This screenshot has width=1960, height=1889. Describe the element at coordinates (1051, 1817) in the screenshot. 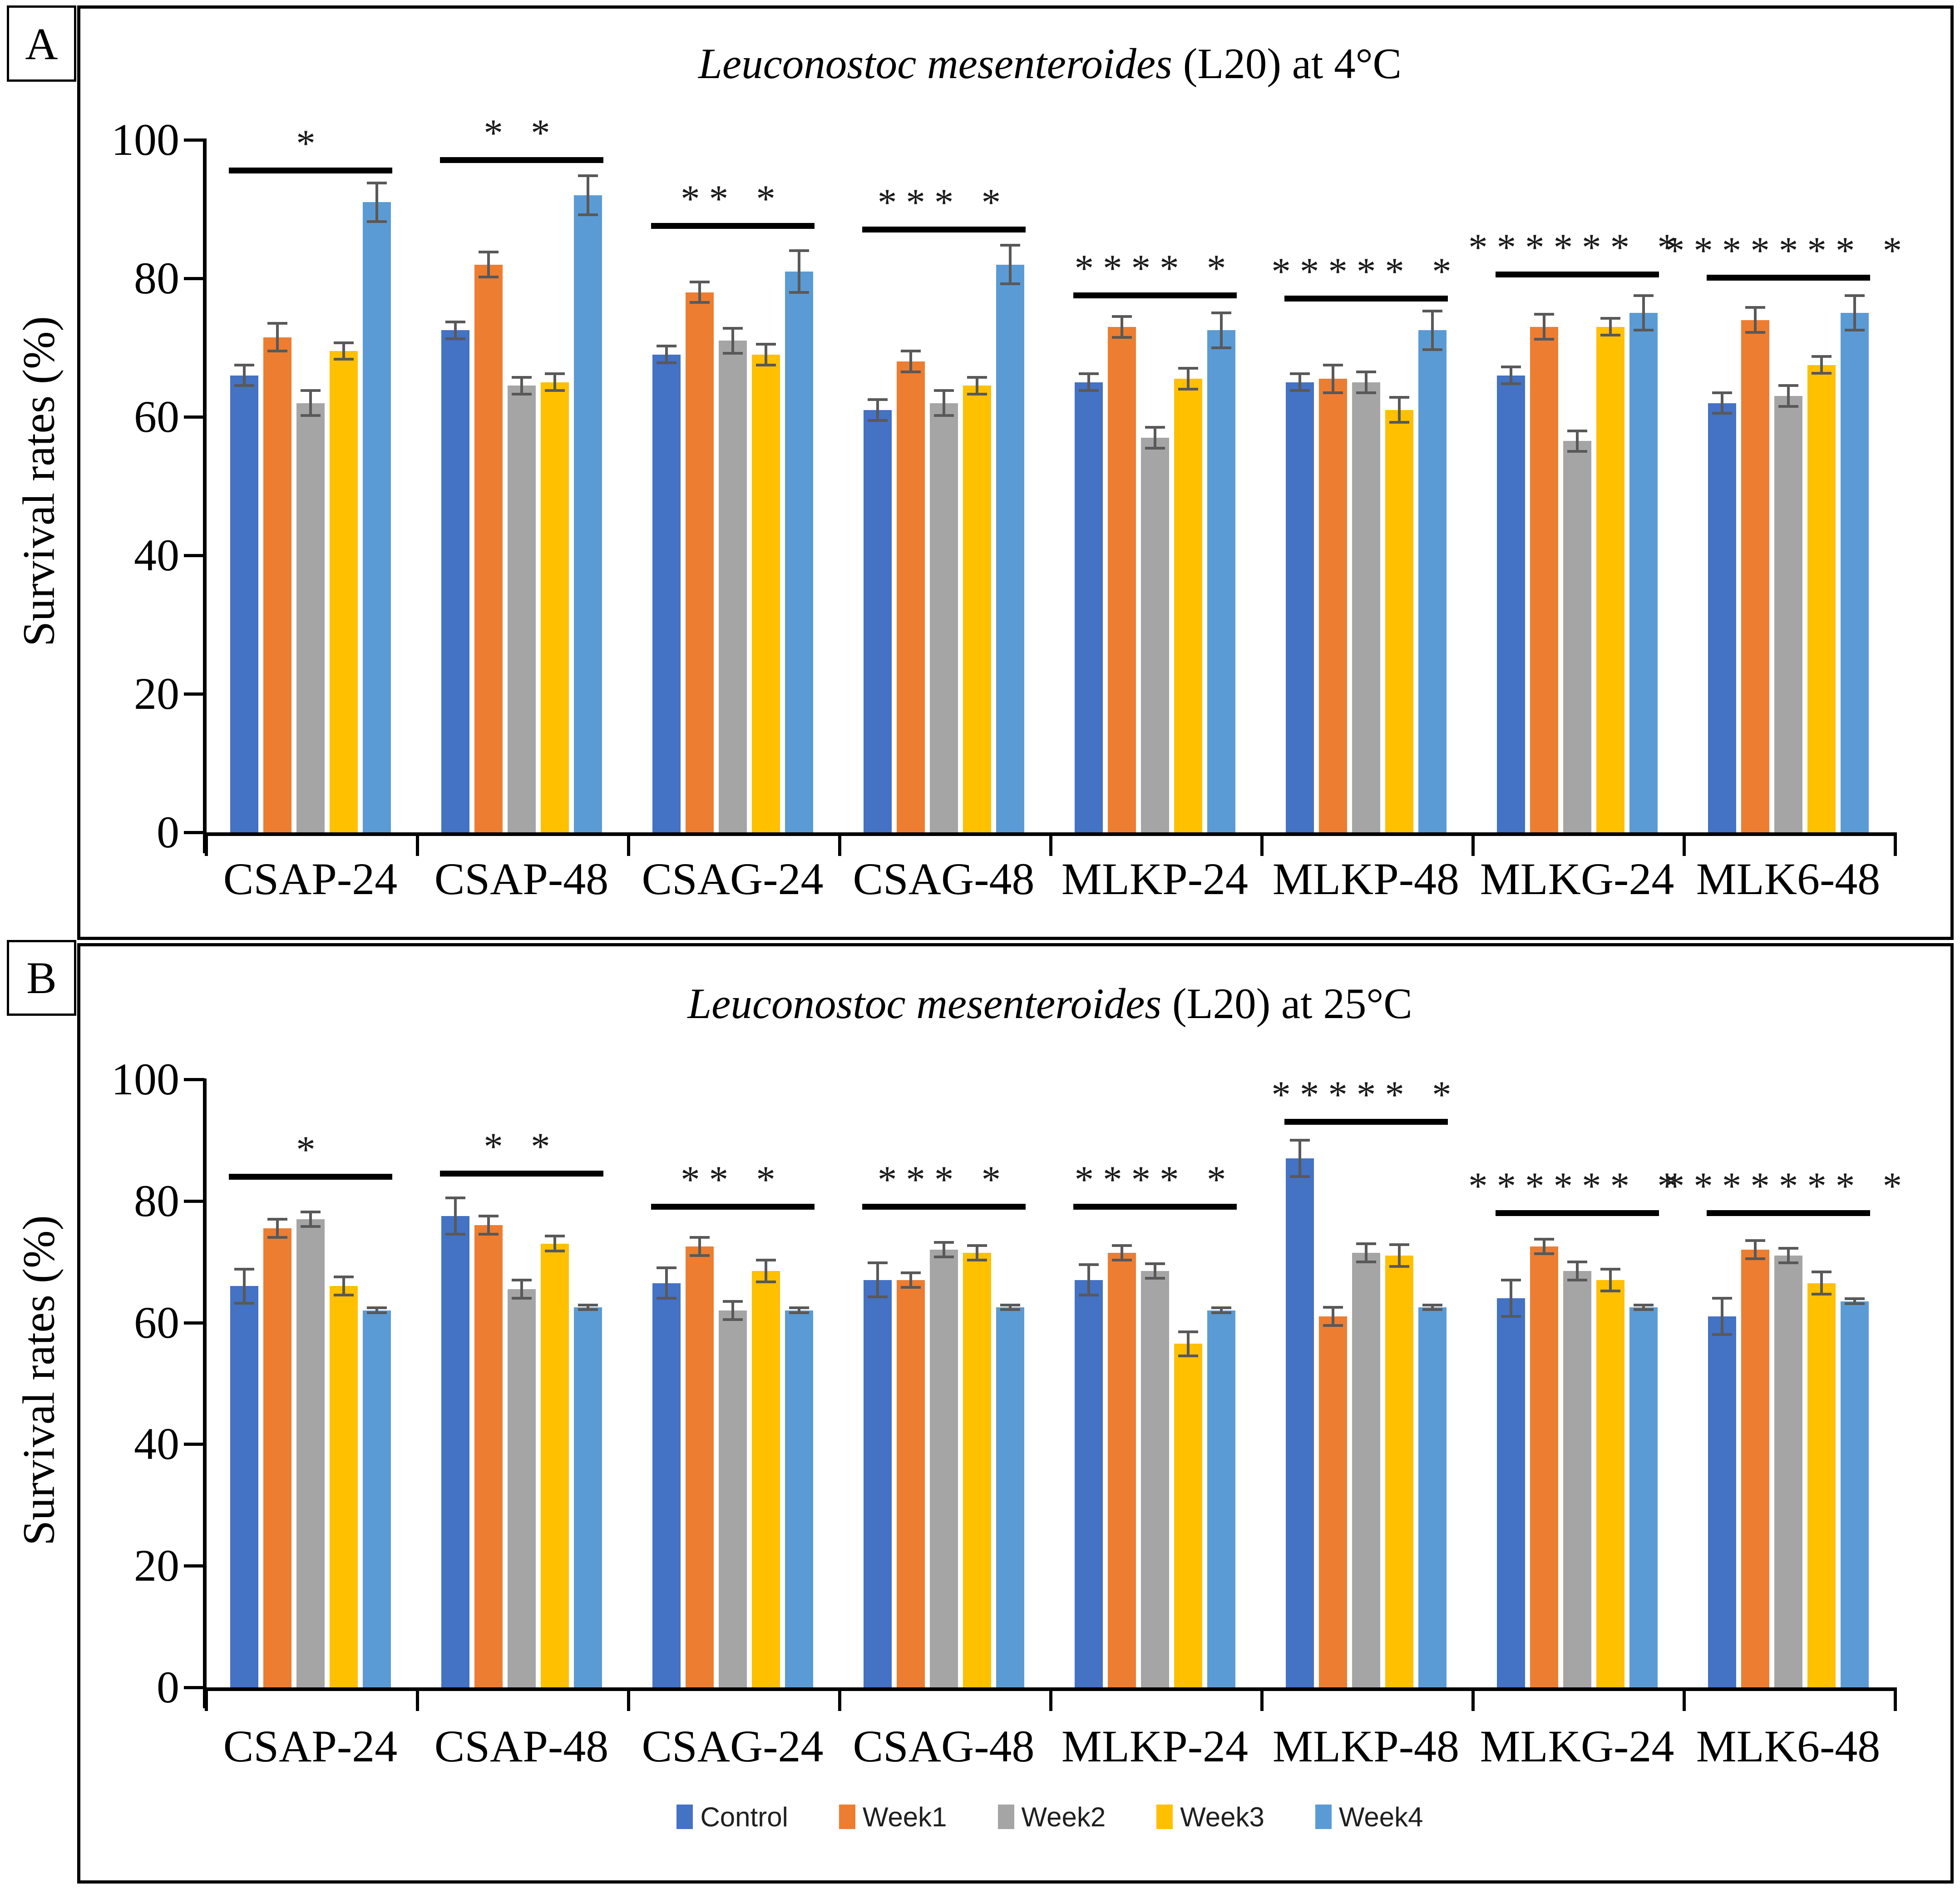

I see `legend-item-week2: Week2` at that location.